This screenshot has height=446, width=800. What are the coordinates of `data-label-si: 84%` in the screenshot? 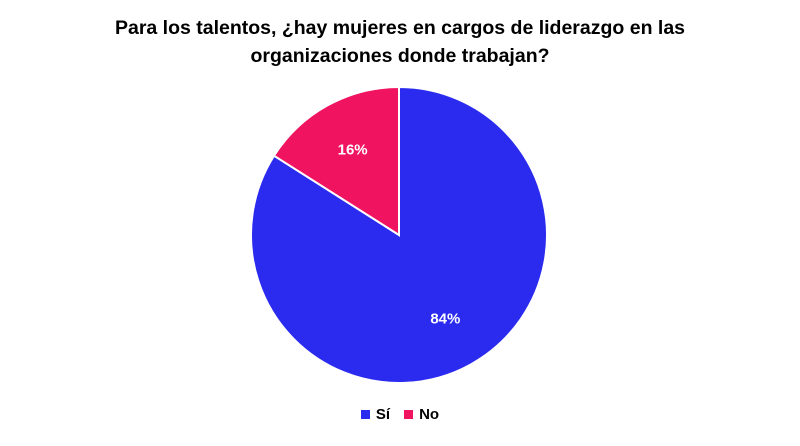 It's located at (445, 318).